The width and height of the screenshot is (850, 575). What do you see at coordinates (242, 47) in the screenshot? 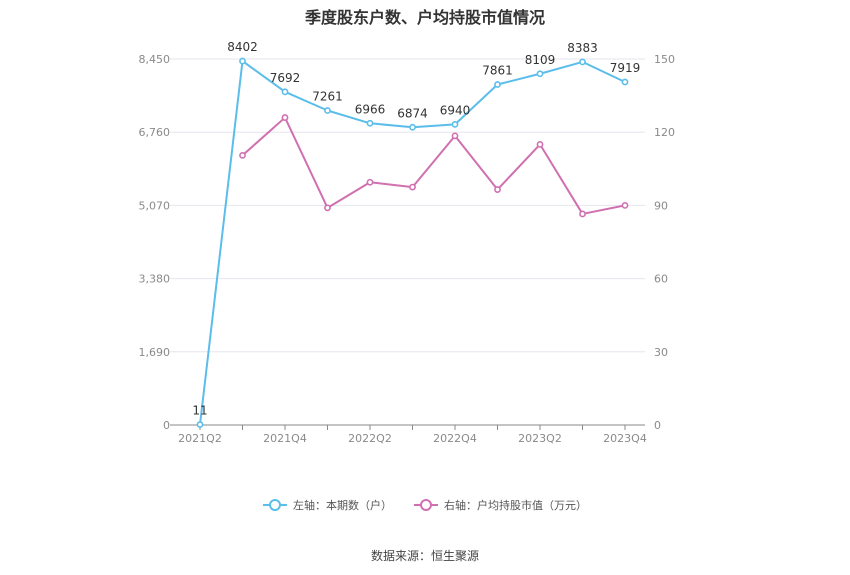
I see `data-label: 8402` at bounding box center [242, 47].